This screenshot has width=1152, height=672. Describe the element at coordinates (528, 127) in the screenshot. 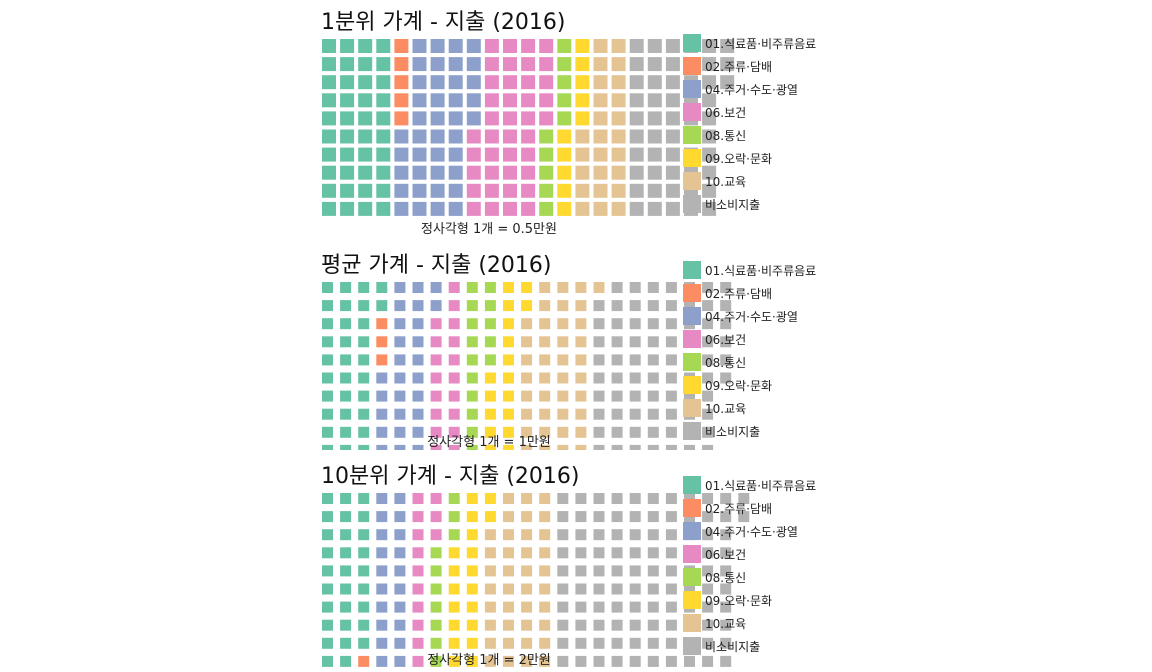

I see `waffle-chart` at that location.